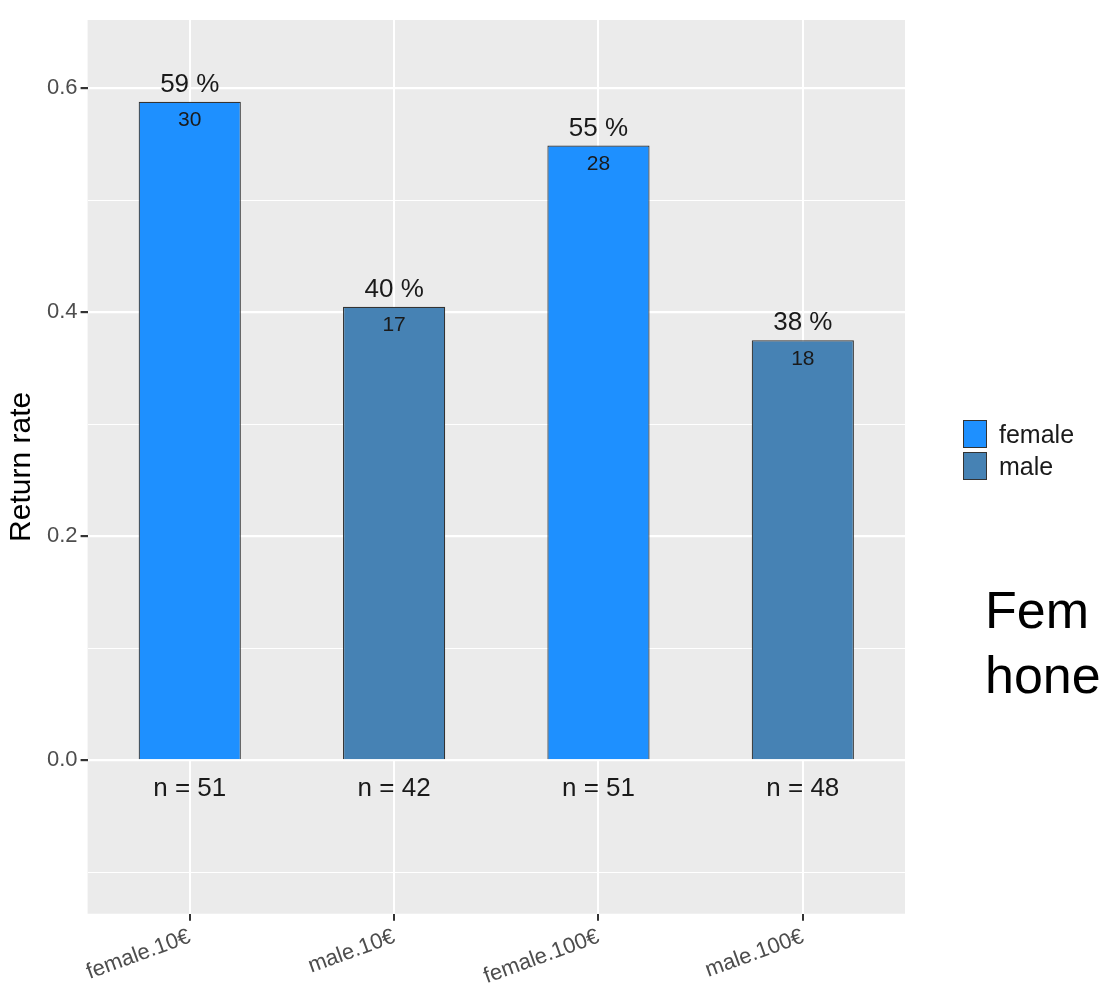 The width and height of the screenshot is (1110, 993). I want to click on text: hone, so click(1043, 675).